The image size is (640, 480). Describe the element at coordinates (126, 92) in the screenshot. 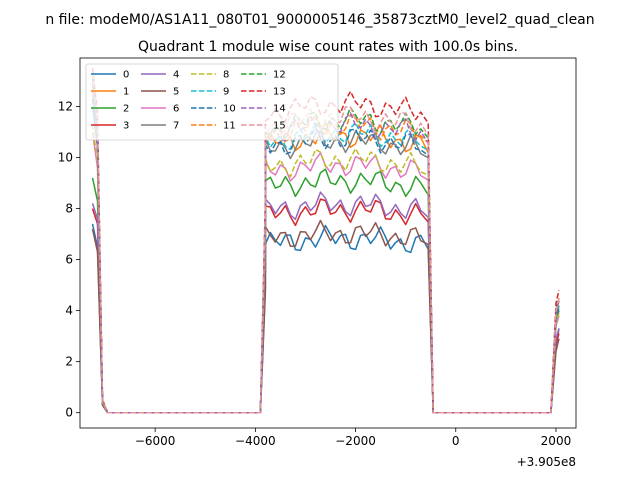

I see `legend-label-1: 1` at that location.